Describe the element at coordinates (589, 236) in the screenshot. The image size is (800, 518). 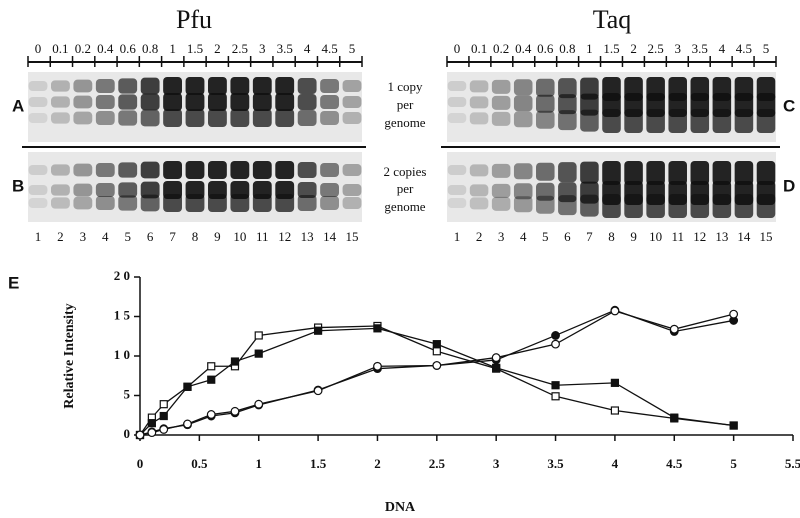
I see `lane-number: 7` at that location.